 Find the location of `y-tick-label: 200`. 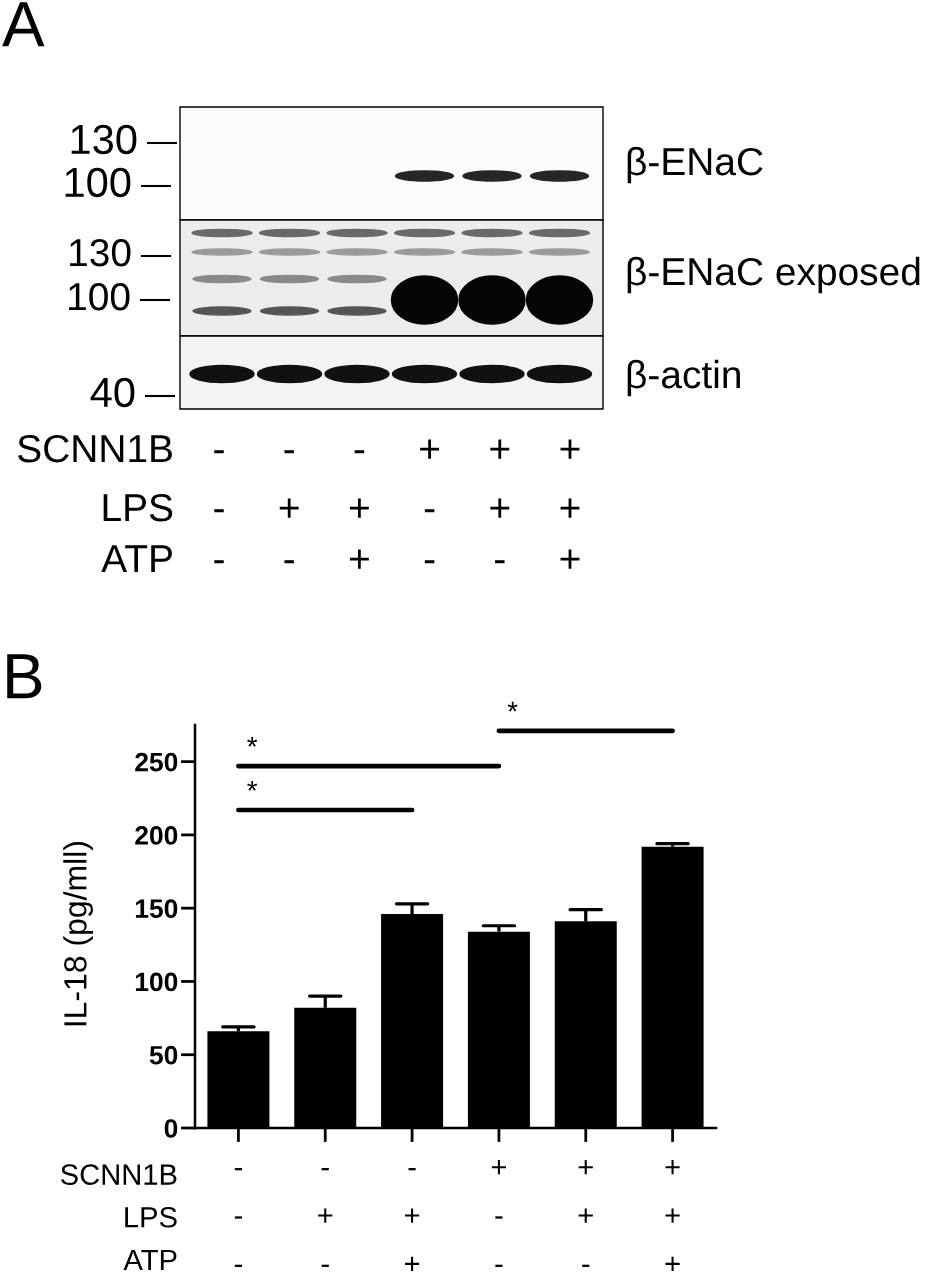

y-tick-label: 200 is located at coordinates (156, 835).